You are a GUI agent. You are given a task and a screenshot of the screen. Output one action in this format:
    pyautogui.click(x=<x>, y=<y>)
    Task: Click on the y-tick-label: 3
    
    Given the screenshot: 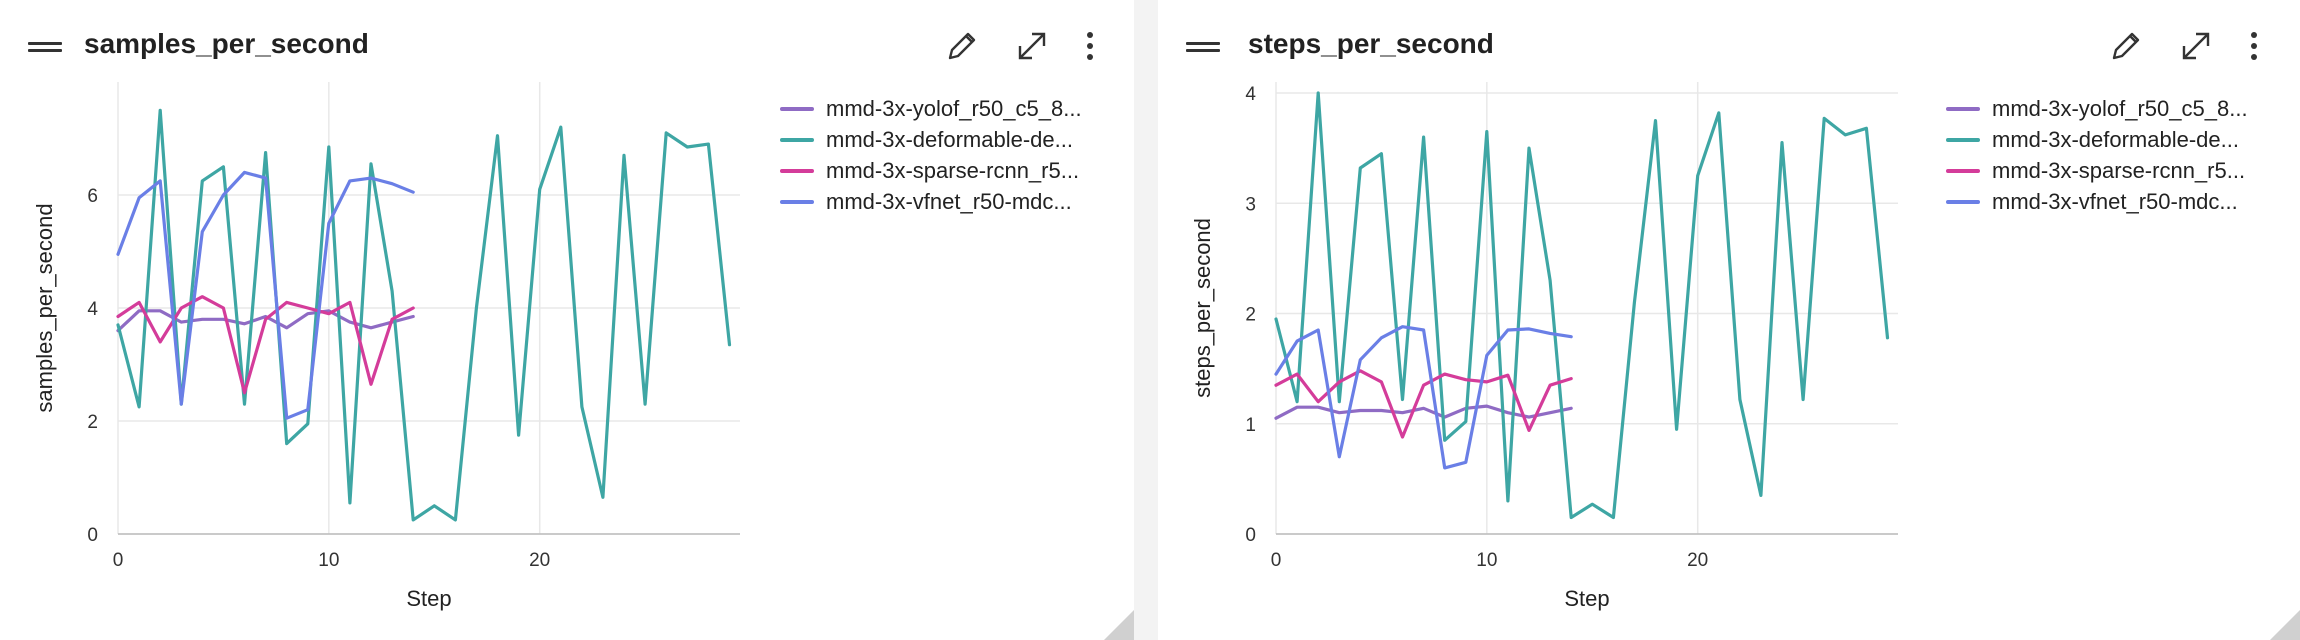 What is the action you would take?
    pyautogui.click(x=1250, y=204)
    